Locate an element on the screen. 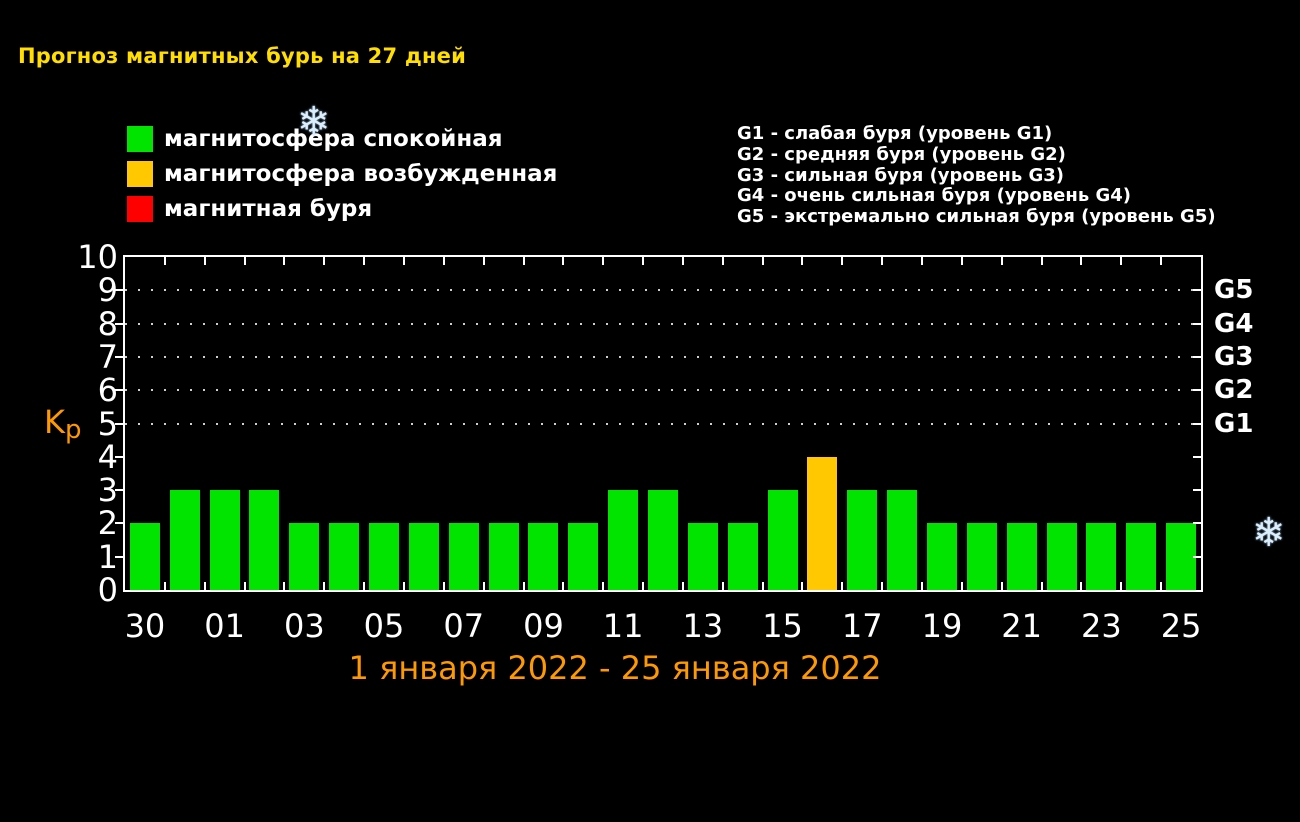  x-tick-label-11: 11 is located at coordinates (623, 626).